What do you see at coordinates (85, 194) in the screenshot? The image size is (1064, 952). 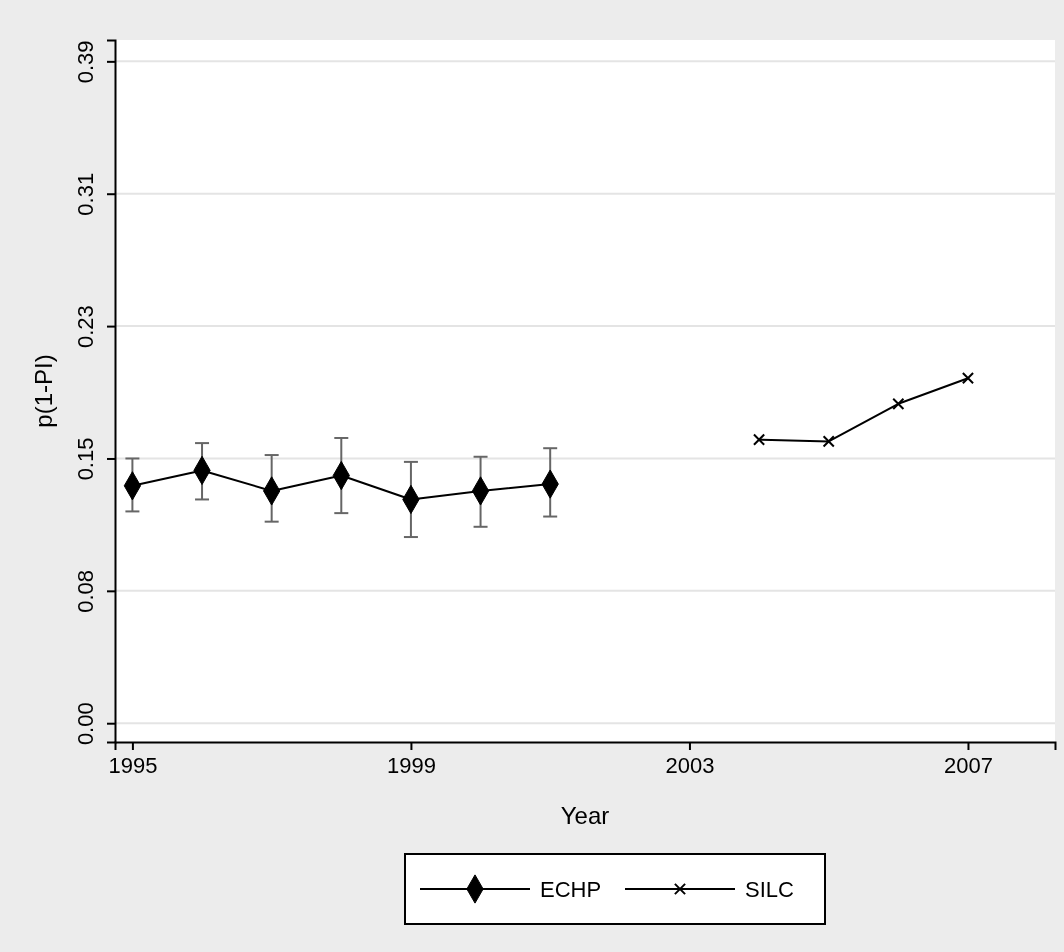 I see `y-tick-label: 0.31` at bounding box center [85, 194].